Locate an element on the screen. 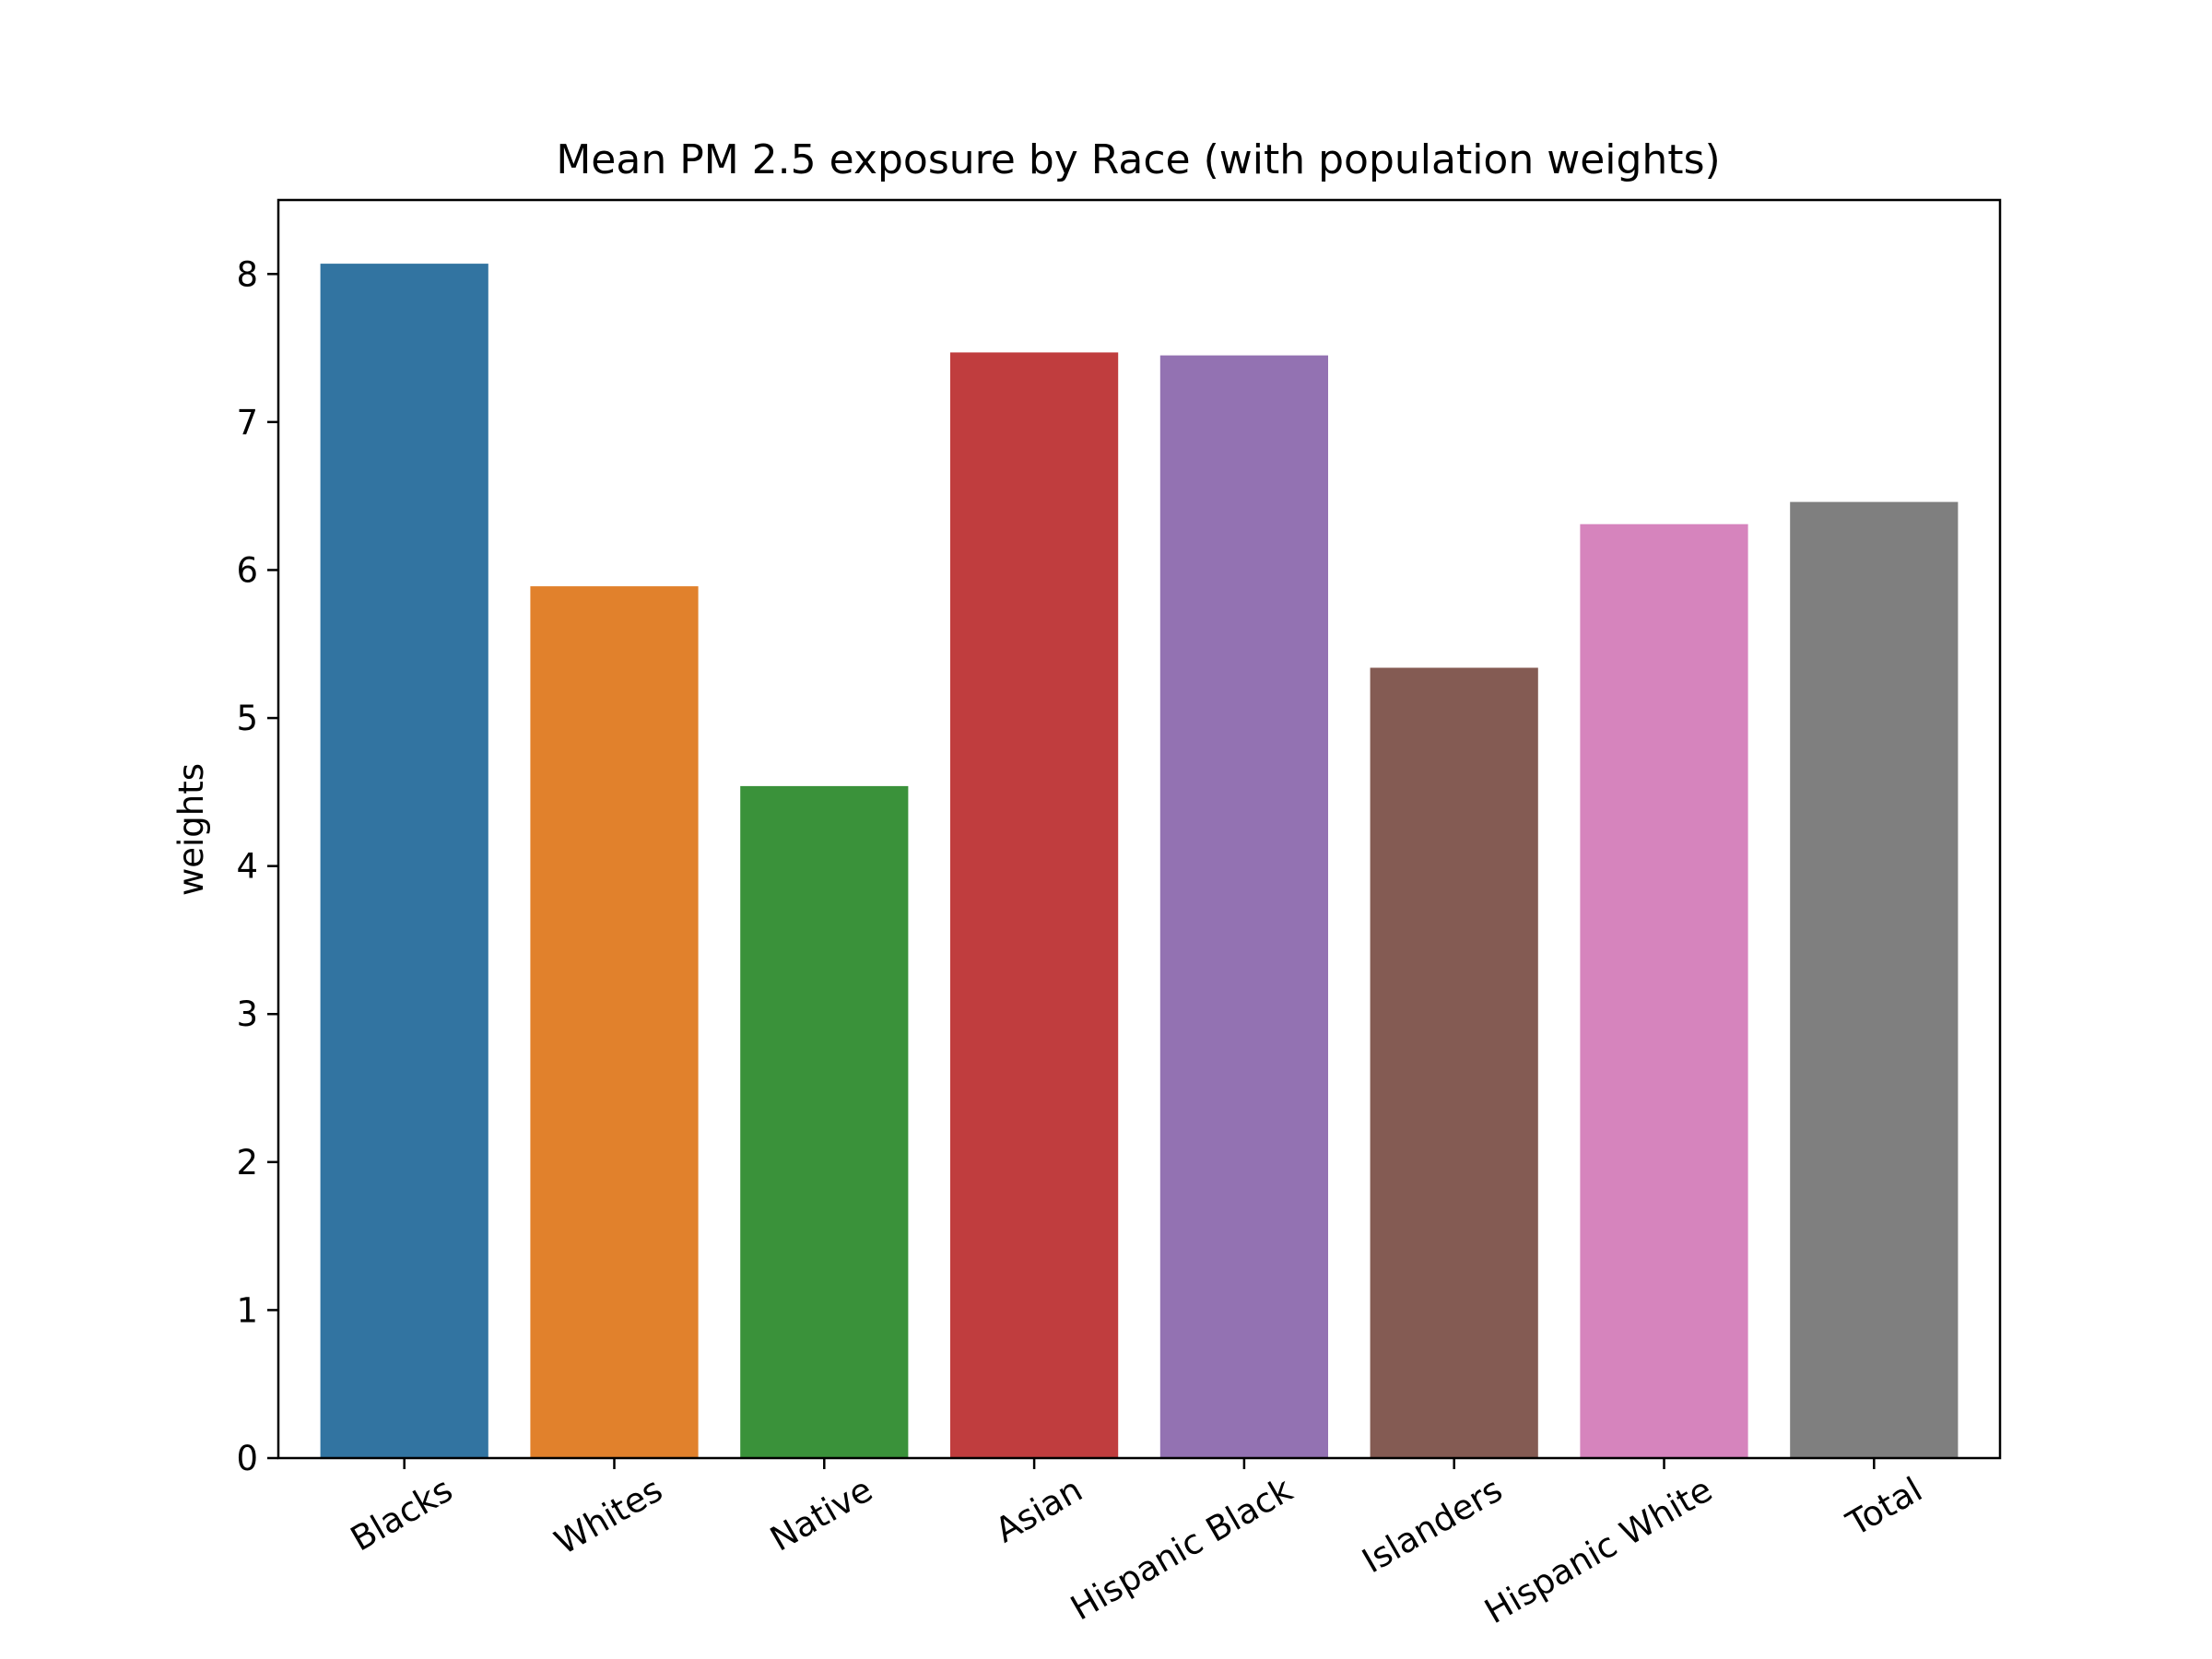 The height and width of the screenshot is (1659, 2212). x-tick-label: Blacks is located at coordinates (401, 1514).